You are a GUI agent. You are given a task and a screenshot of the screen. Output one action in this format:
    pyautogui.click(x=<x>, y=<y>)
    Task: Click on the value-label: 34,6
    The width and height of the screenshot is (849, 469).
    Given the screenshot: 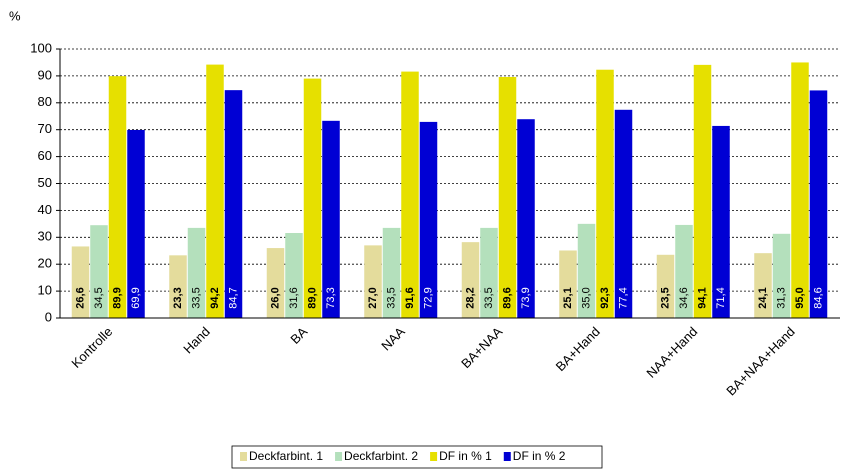 What is the action you would take?
    pyautogui.click(x=684, y=297)
    